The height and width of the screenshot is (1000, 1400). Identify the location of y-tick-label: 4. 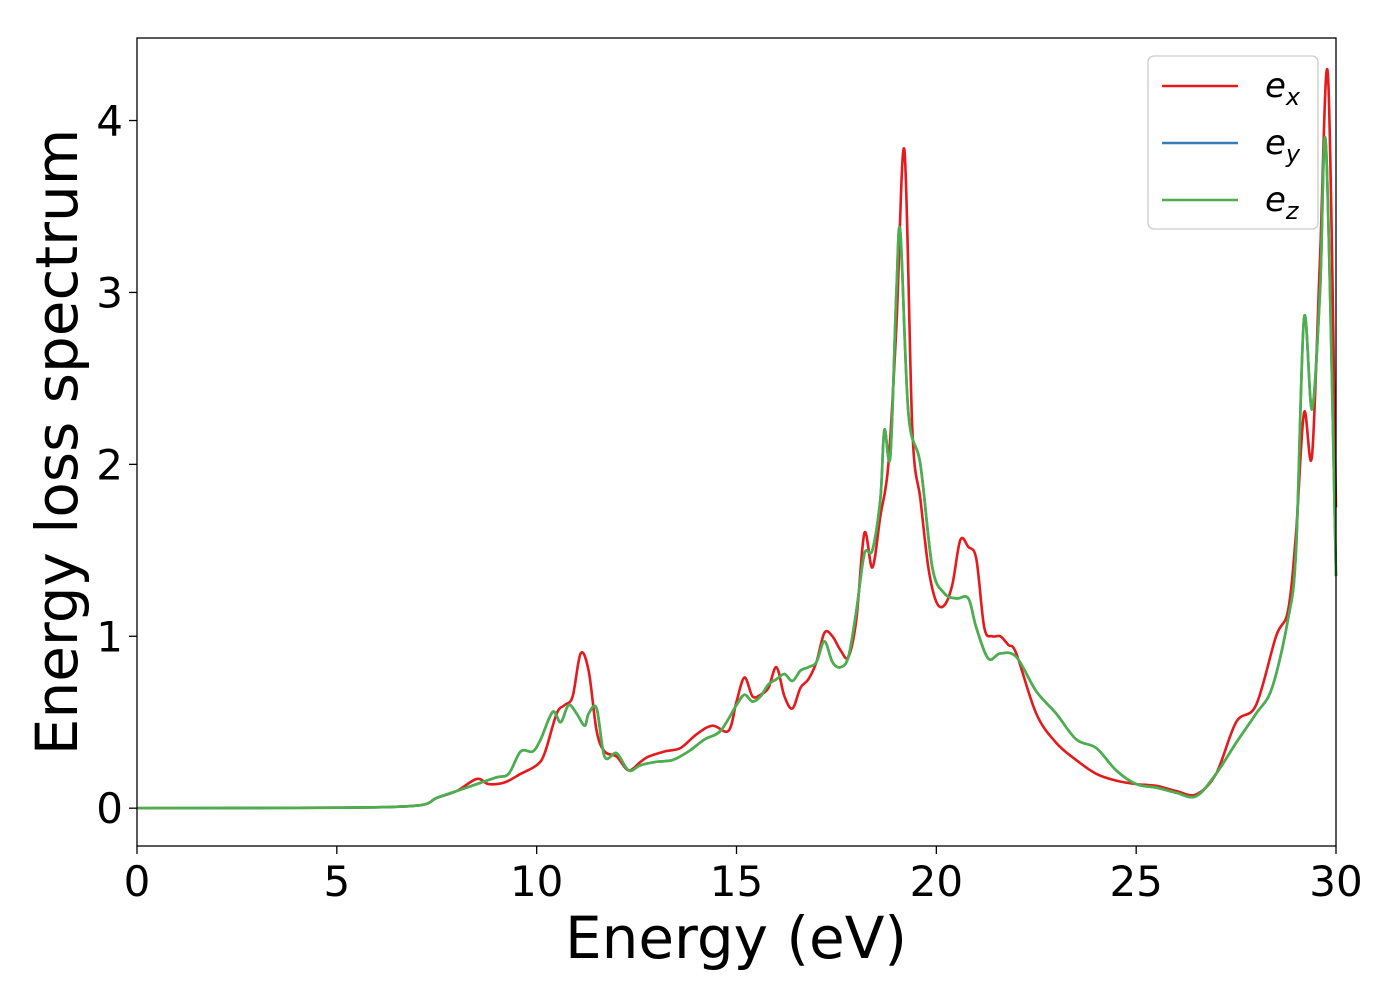
(109, 121).